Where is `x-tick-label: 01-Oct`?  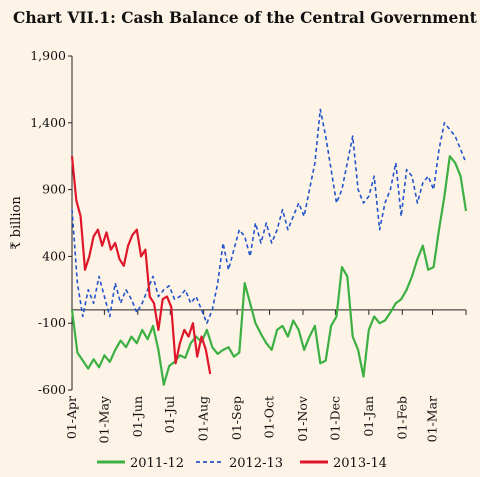
x-tick-label: 01-Oct is located at coordinates (269, 417).